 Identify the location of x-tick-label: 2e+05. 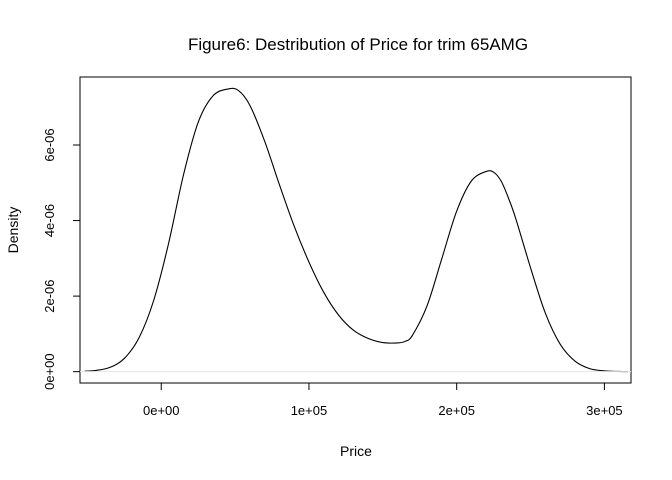
(456, 410).